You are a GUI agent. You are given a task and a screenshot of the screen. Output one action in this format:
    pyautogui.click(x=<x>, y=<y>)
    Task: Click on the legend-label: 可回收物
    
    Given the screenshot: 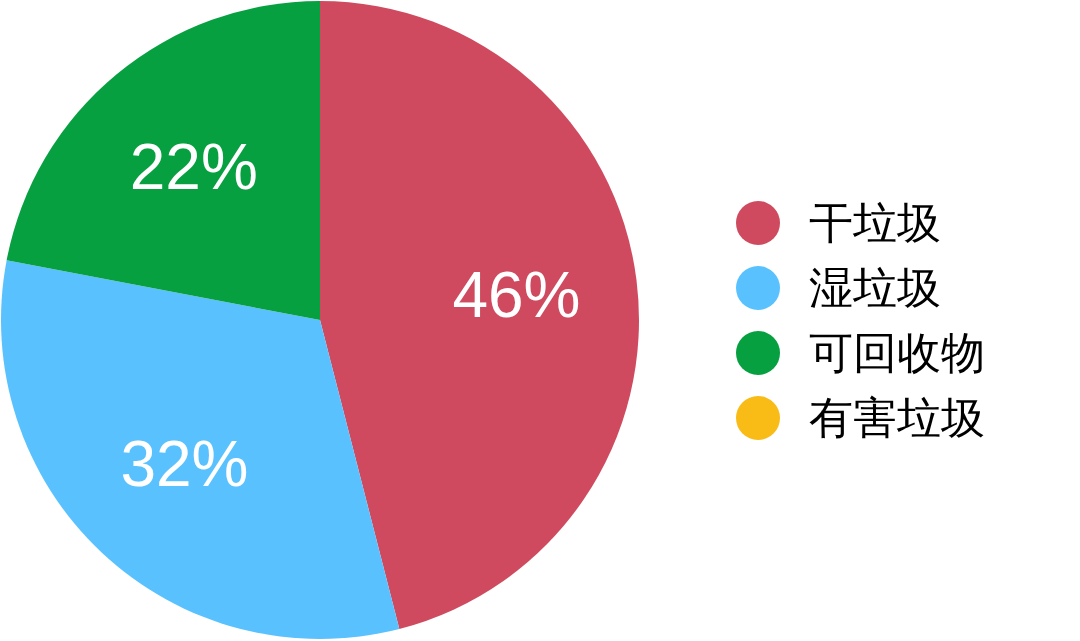 What is the action you would take?
    pyautogui.click(x=897, y=353)
    